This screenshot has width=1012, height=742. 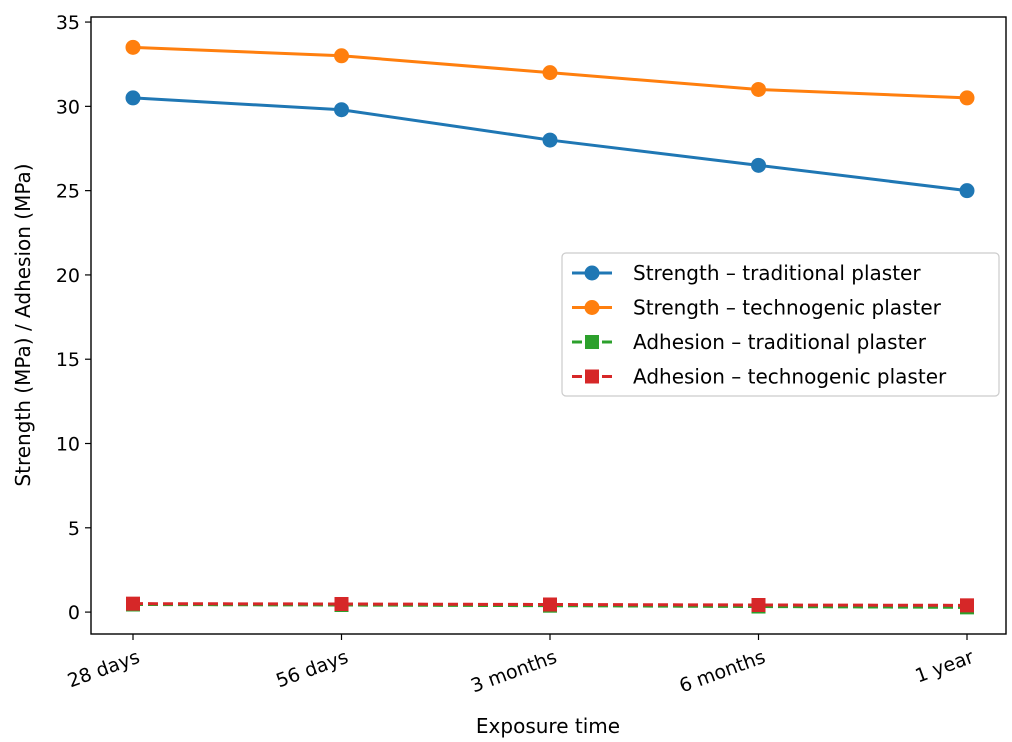 What do you see at coordinates (68, 445) in the screenshot?
I see `y-tick-label: 10` at bounding box center [68, 445].